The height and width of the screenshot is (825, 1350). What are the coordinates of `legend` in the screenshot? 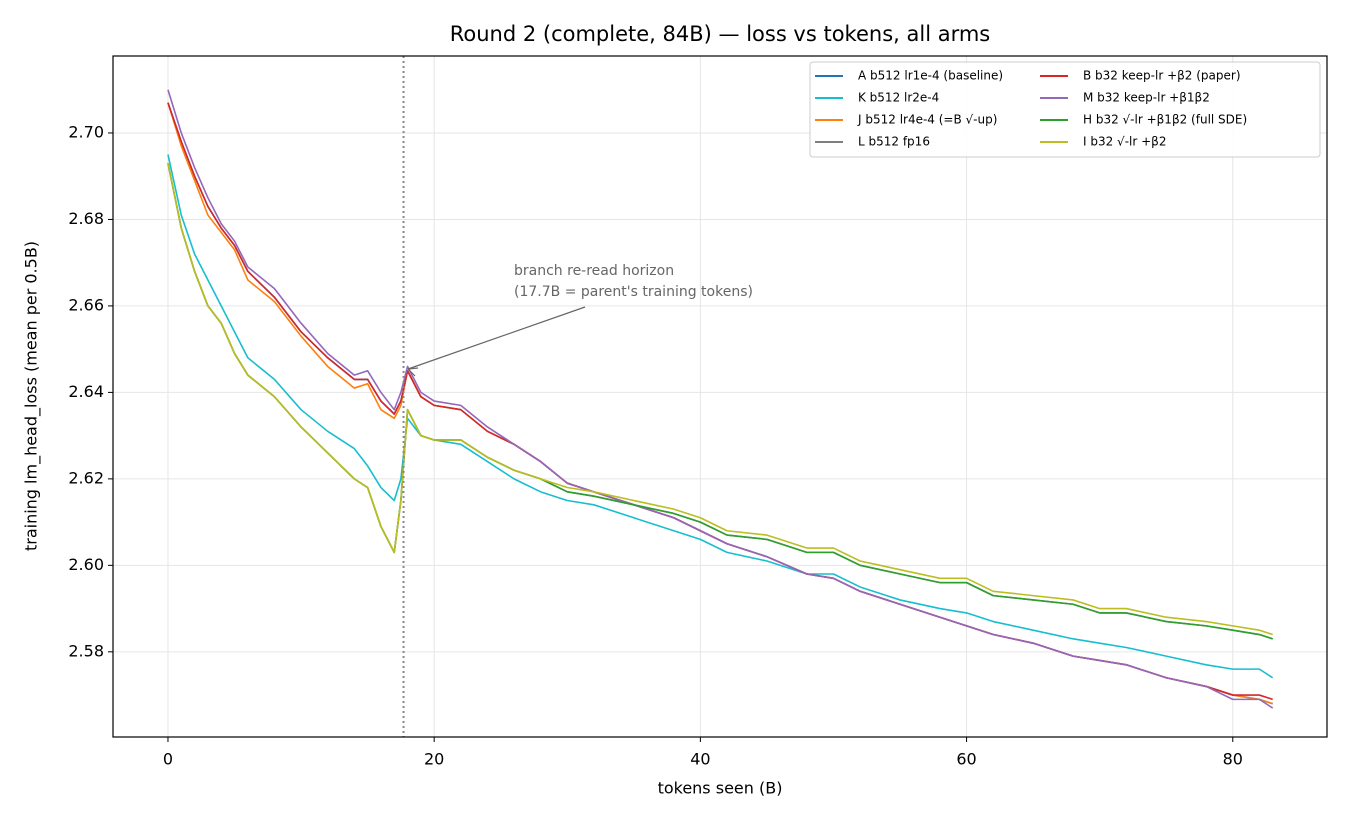 It's located at (1065, 109).